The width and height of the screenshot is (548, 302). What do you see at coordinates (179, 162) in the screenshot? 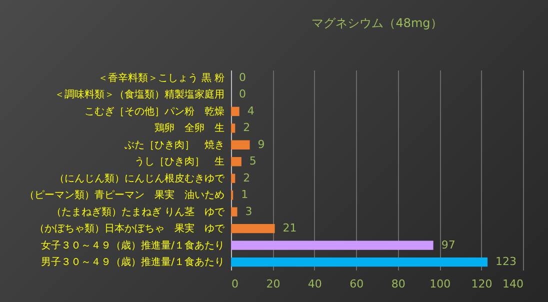
I see `y-tick-label: うし［ひき肉］ 生` at bounding box center [179, 162].